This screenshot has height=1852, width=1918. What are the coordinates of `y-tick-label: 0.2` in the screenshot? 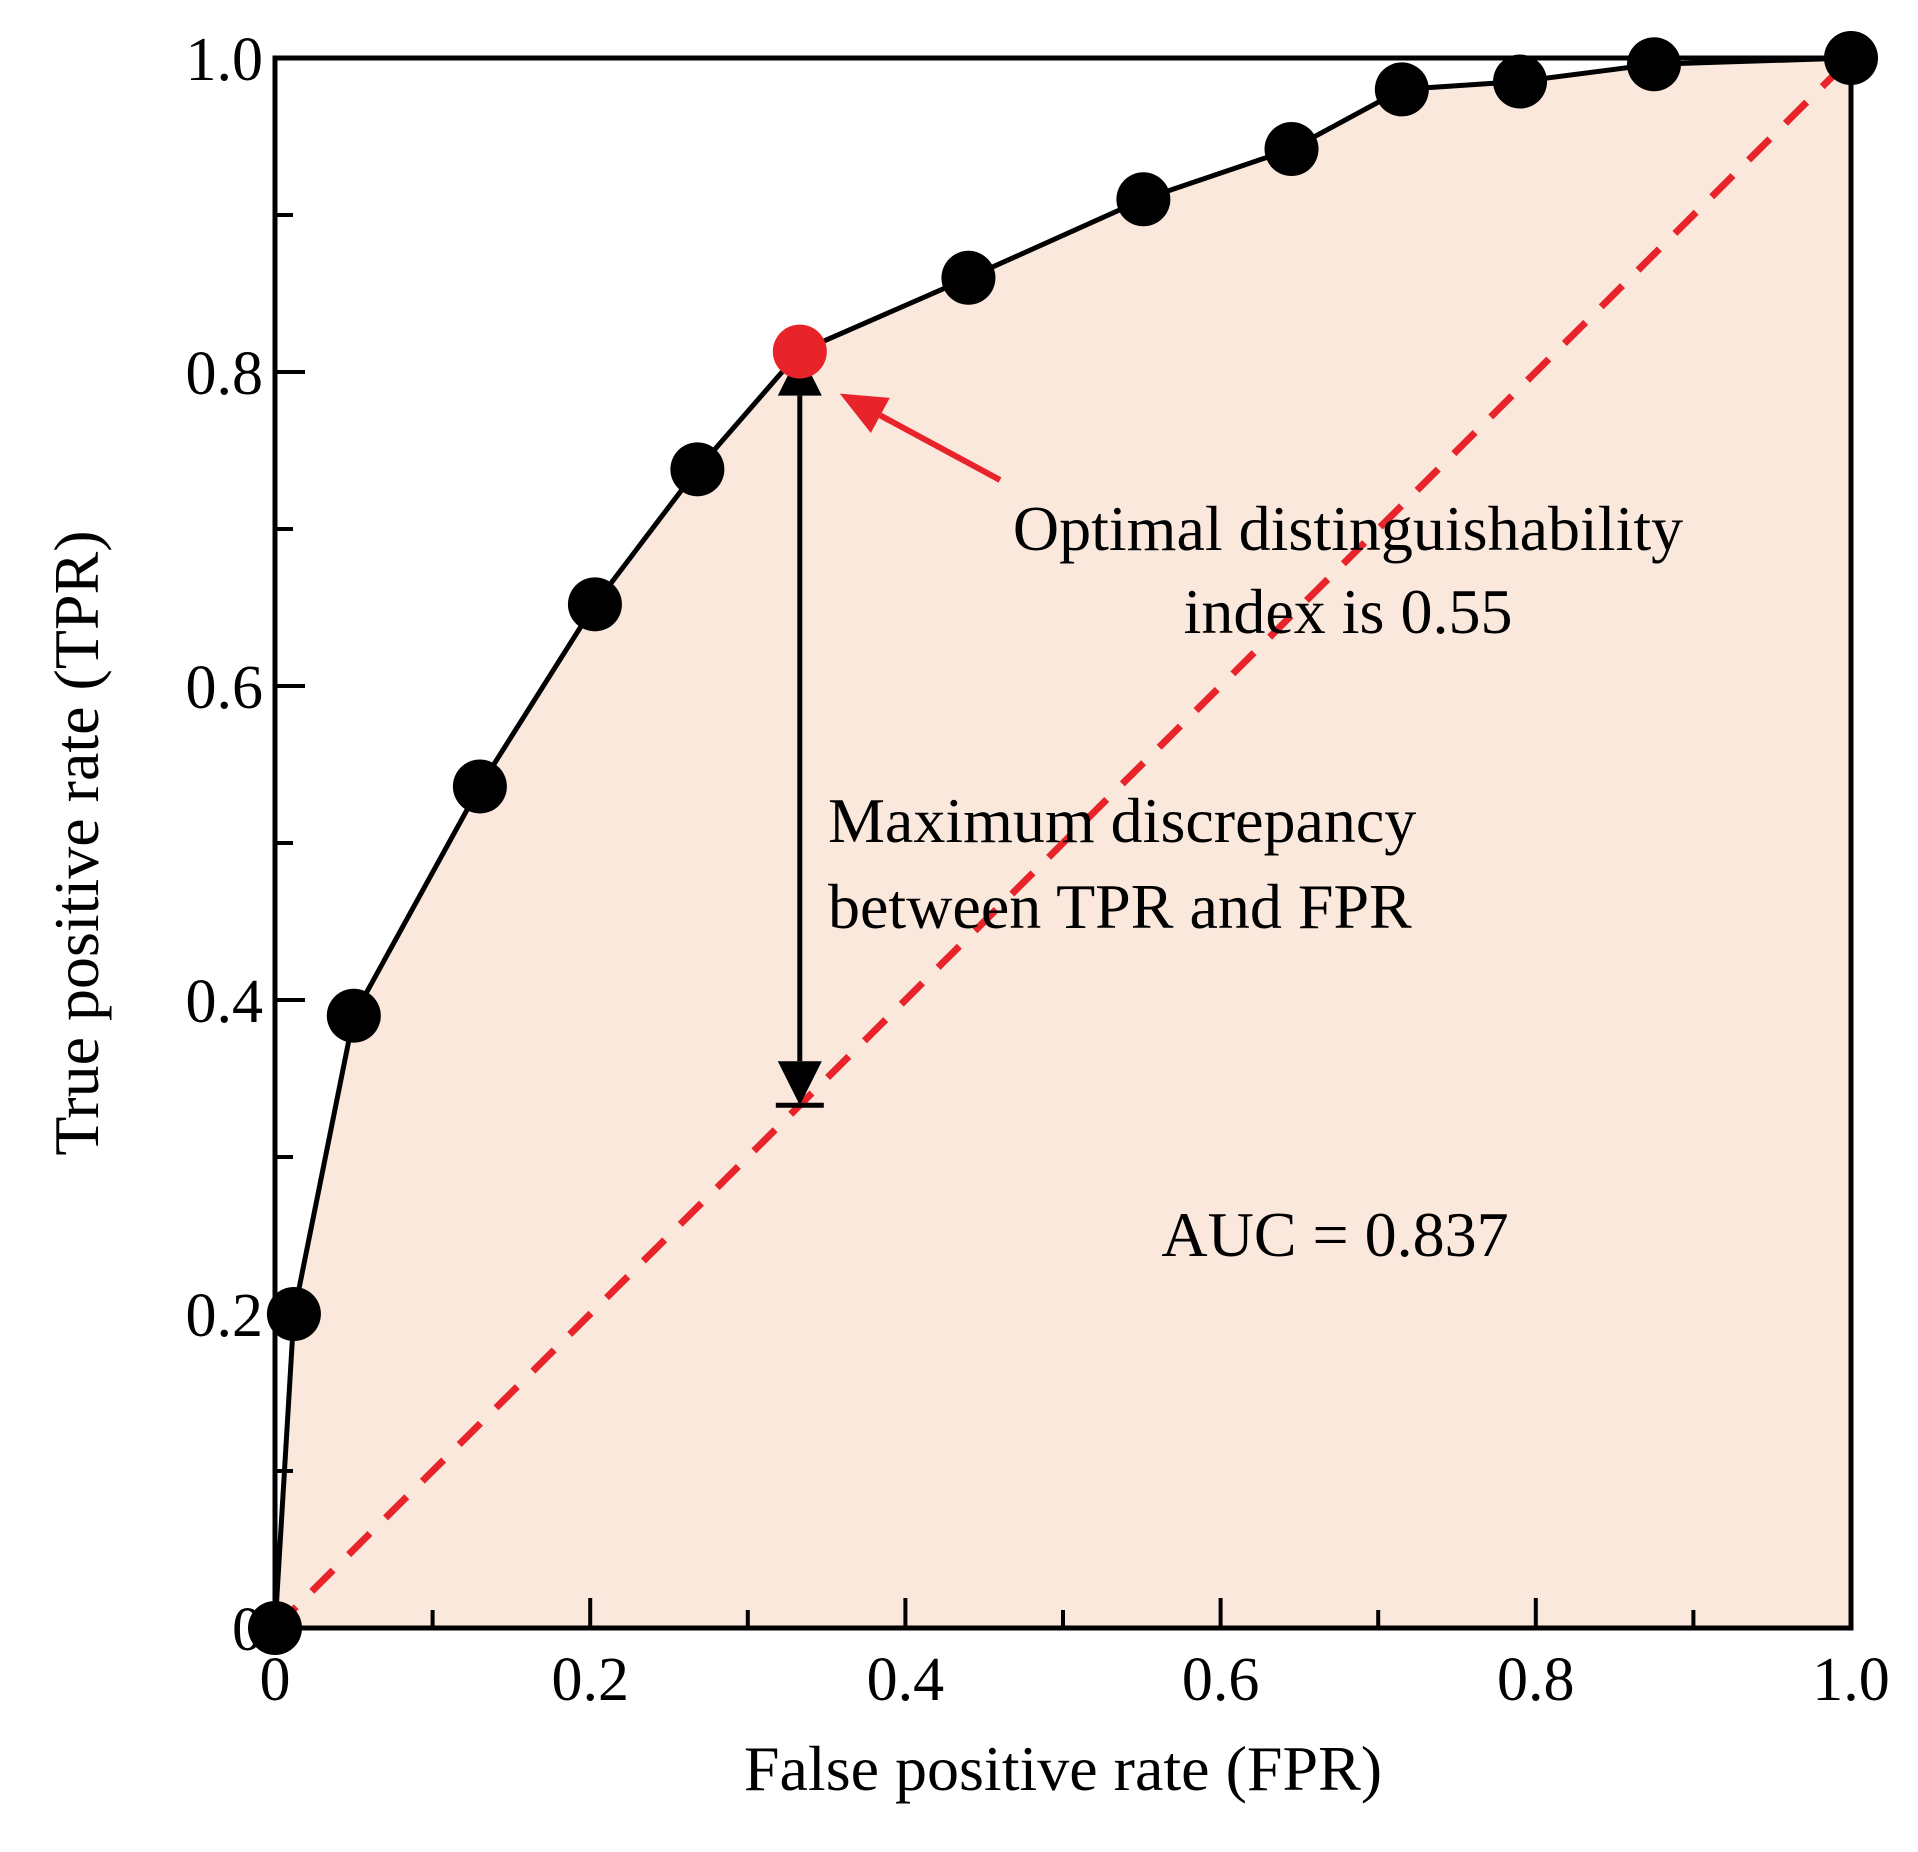 It's located at (225, 1316).